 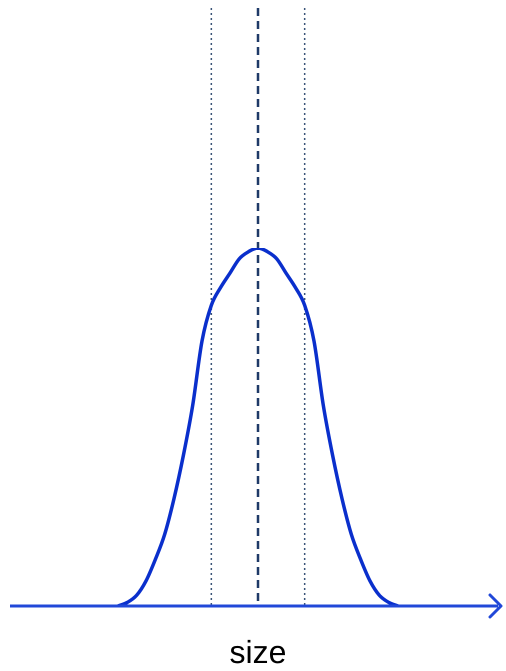 What do you see at coordinates (258, 652) in the screenshot?
I see `x-axis-title: size` at bounding box center [258, 652].